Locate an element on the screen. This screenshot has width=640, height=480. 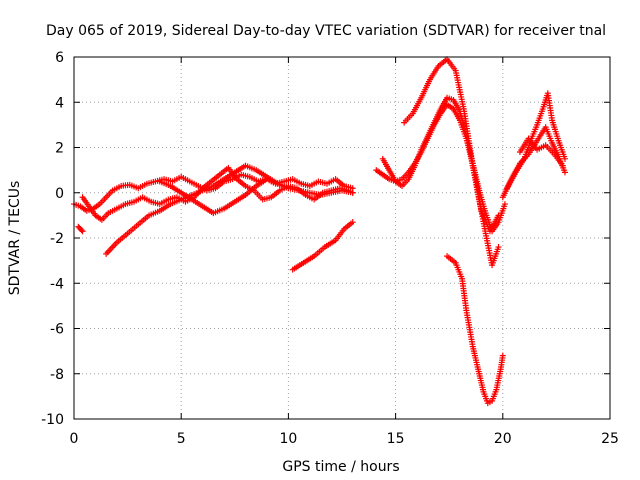
x-tick-label: 0 is located at coordinates (74, 439).